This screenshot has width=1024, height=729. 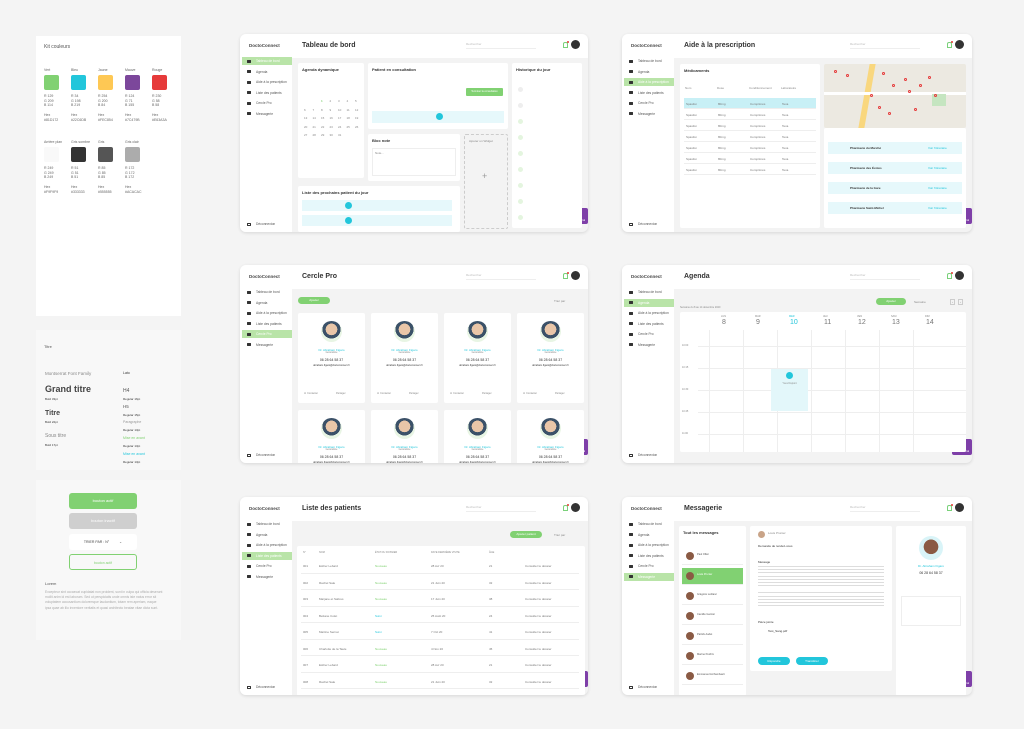 I want to click on transfer-button: Transférer, so click(x=812, y=661).